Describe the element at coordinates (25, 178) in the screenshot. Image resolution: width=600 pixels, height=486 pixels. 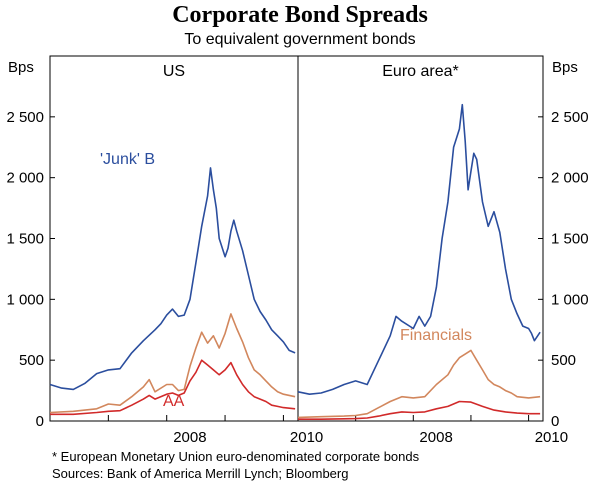
I see `y-tick-label-left: 2 000` at that location.